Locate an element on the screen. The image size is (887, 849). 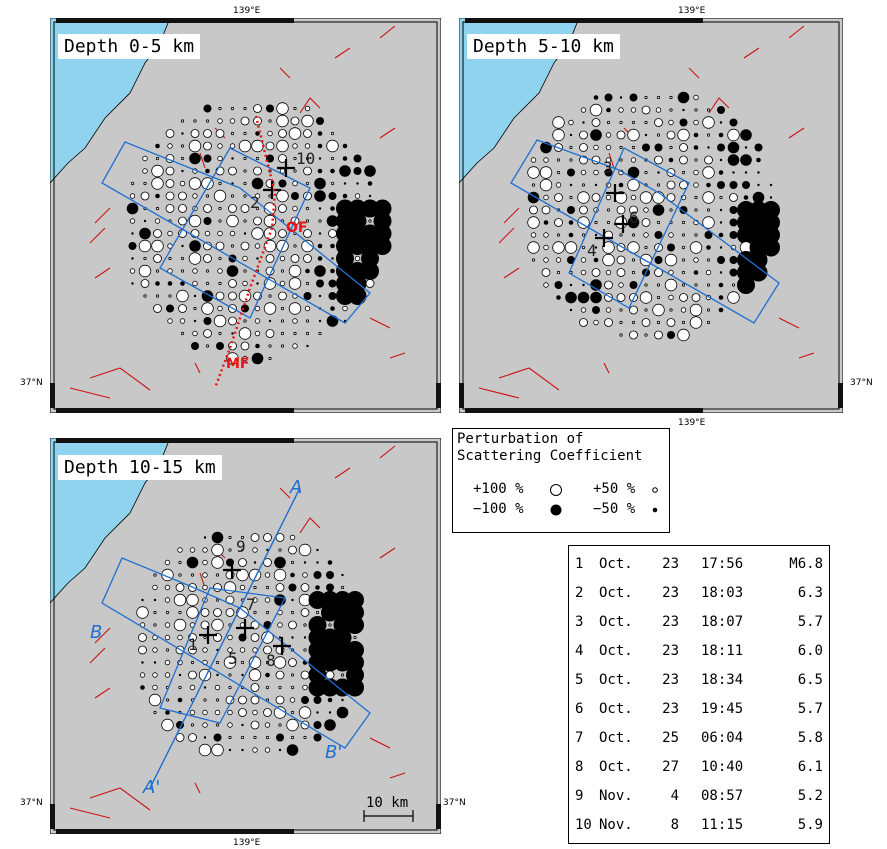
event-time: 10:40 is located at coordinates (722, 767).